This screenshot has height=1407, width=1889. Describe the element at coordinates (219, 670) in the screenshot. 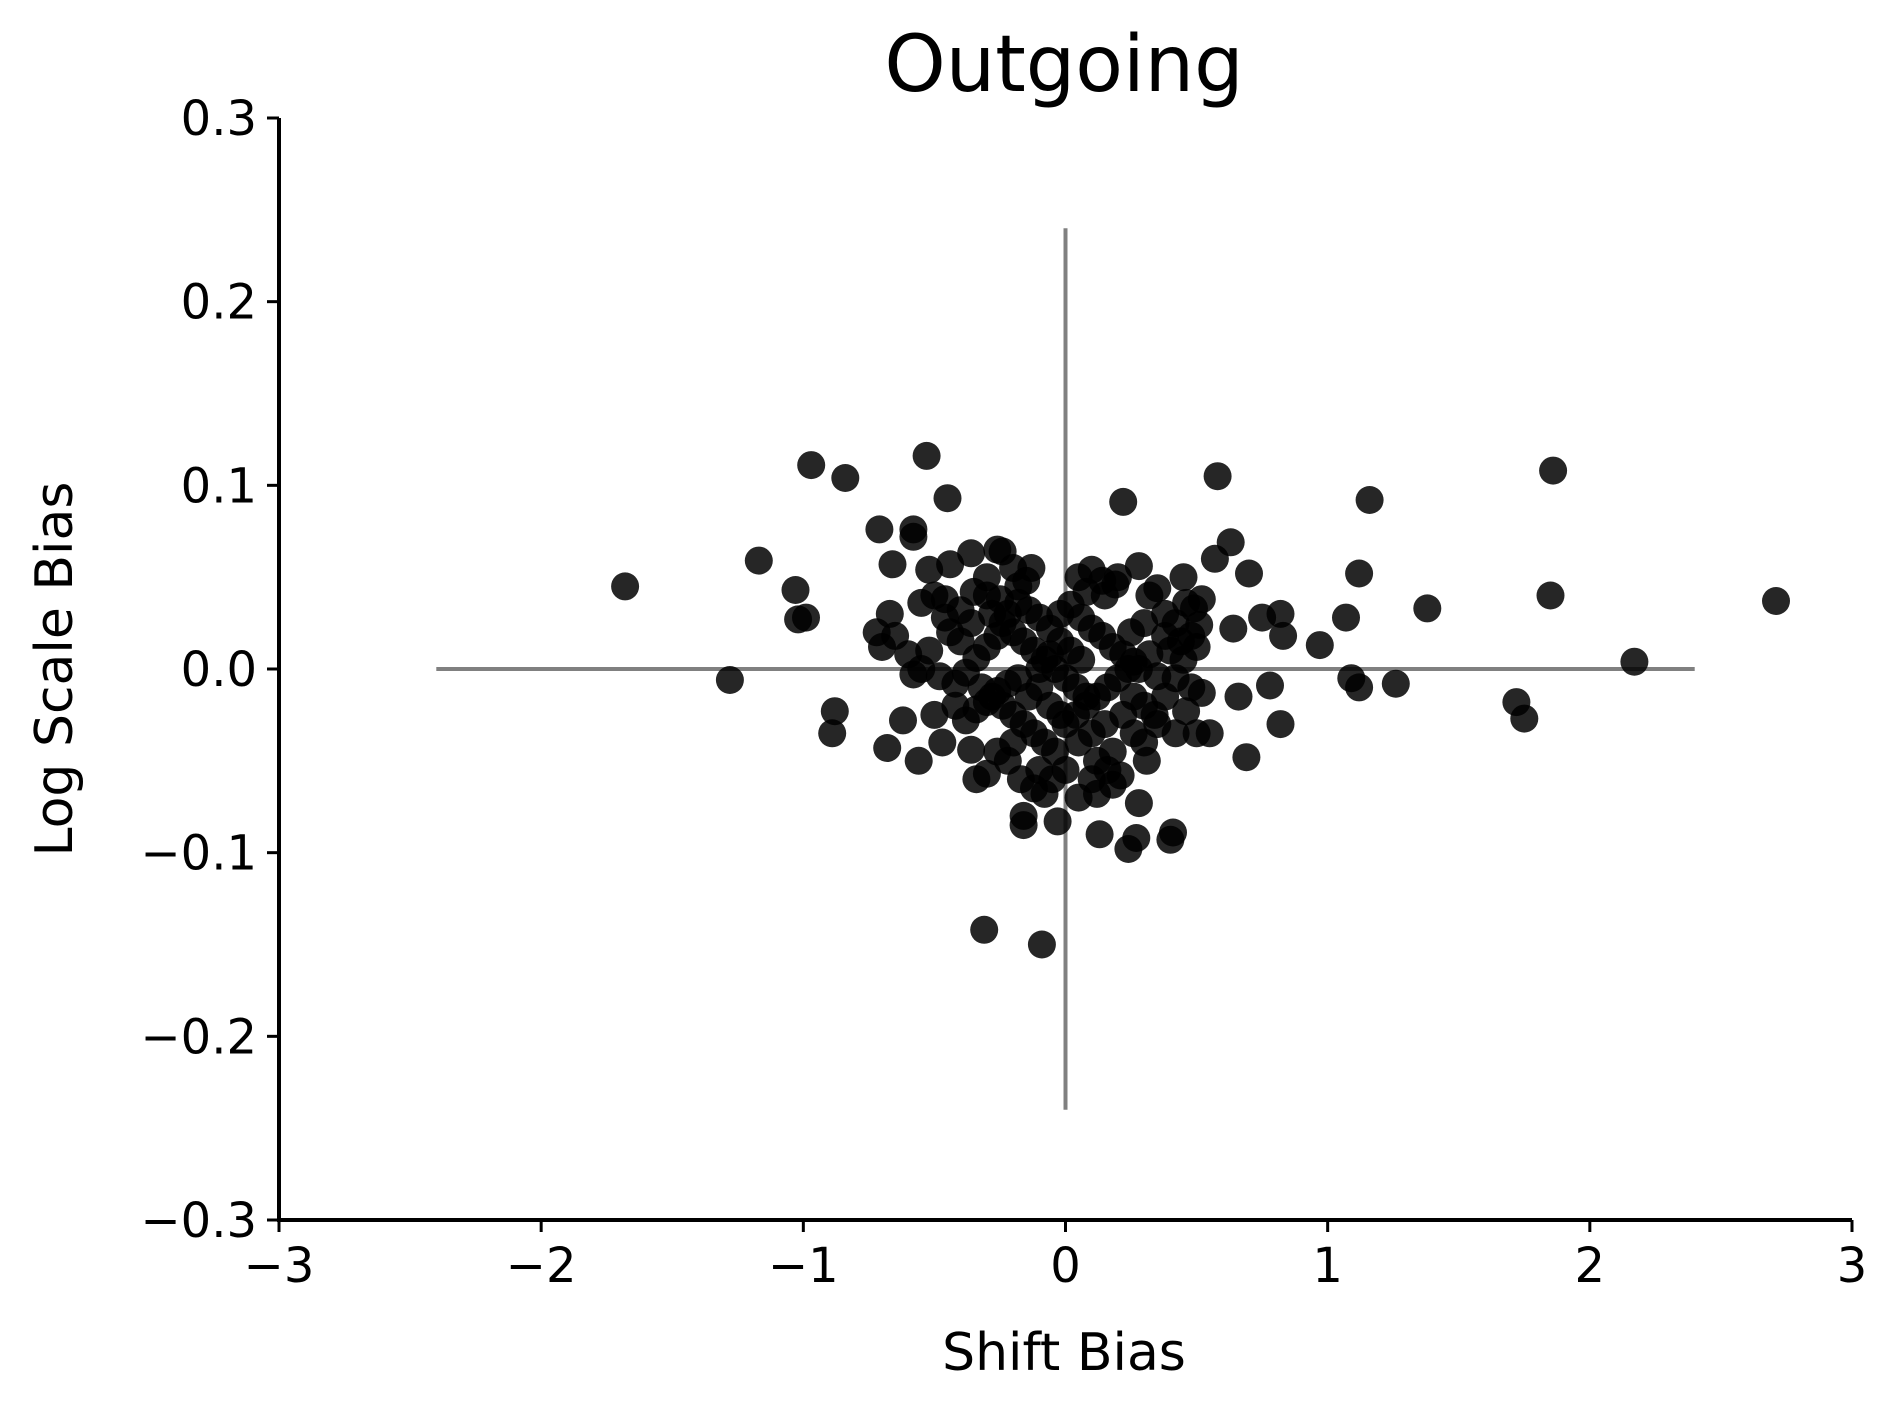

I see `y-tick-label: 0.0` at that location.